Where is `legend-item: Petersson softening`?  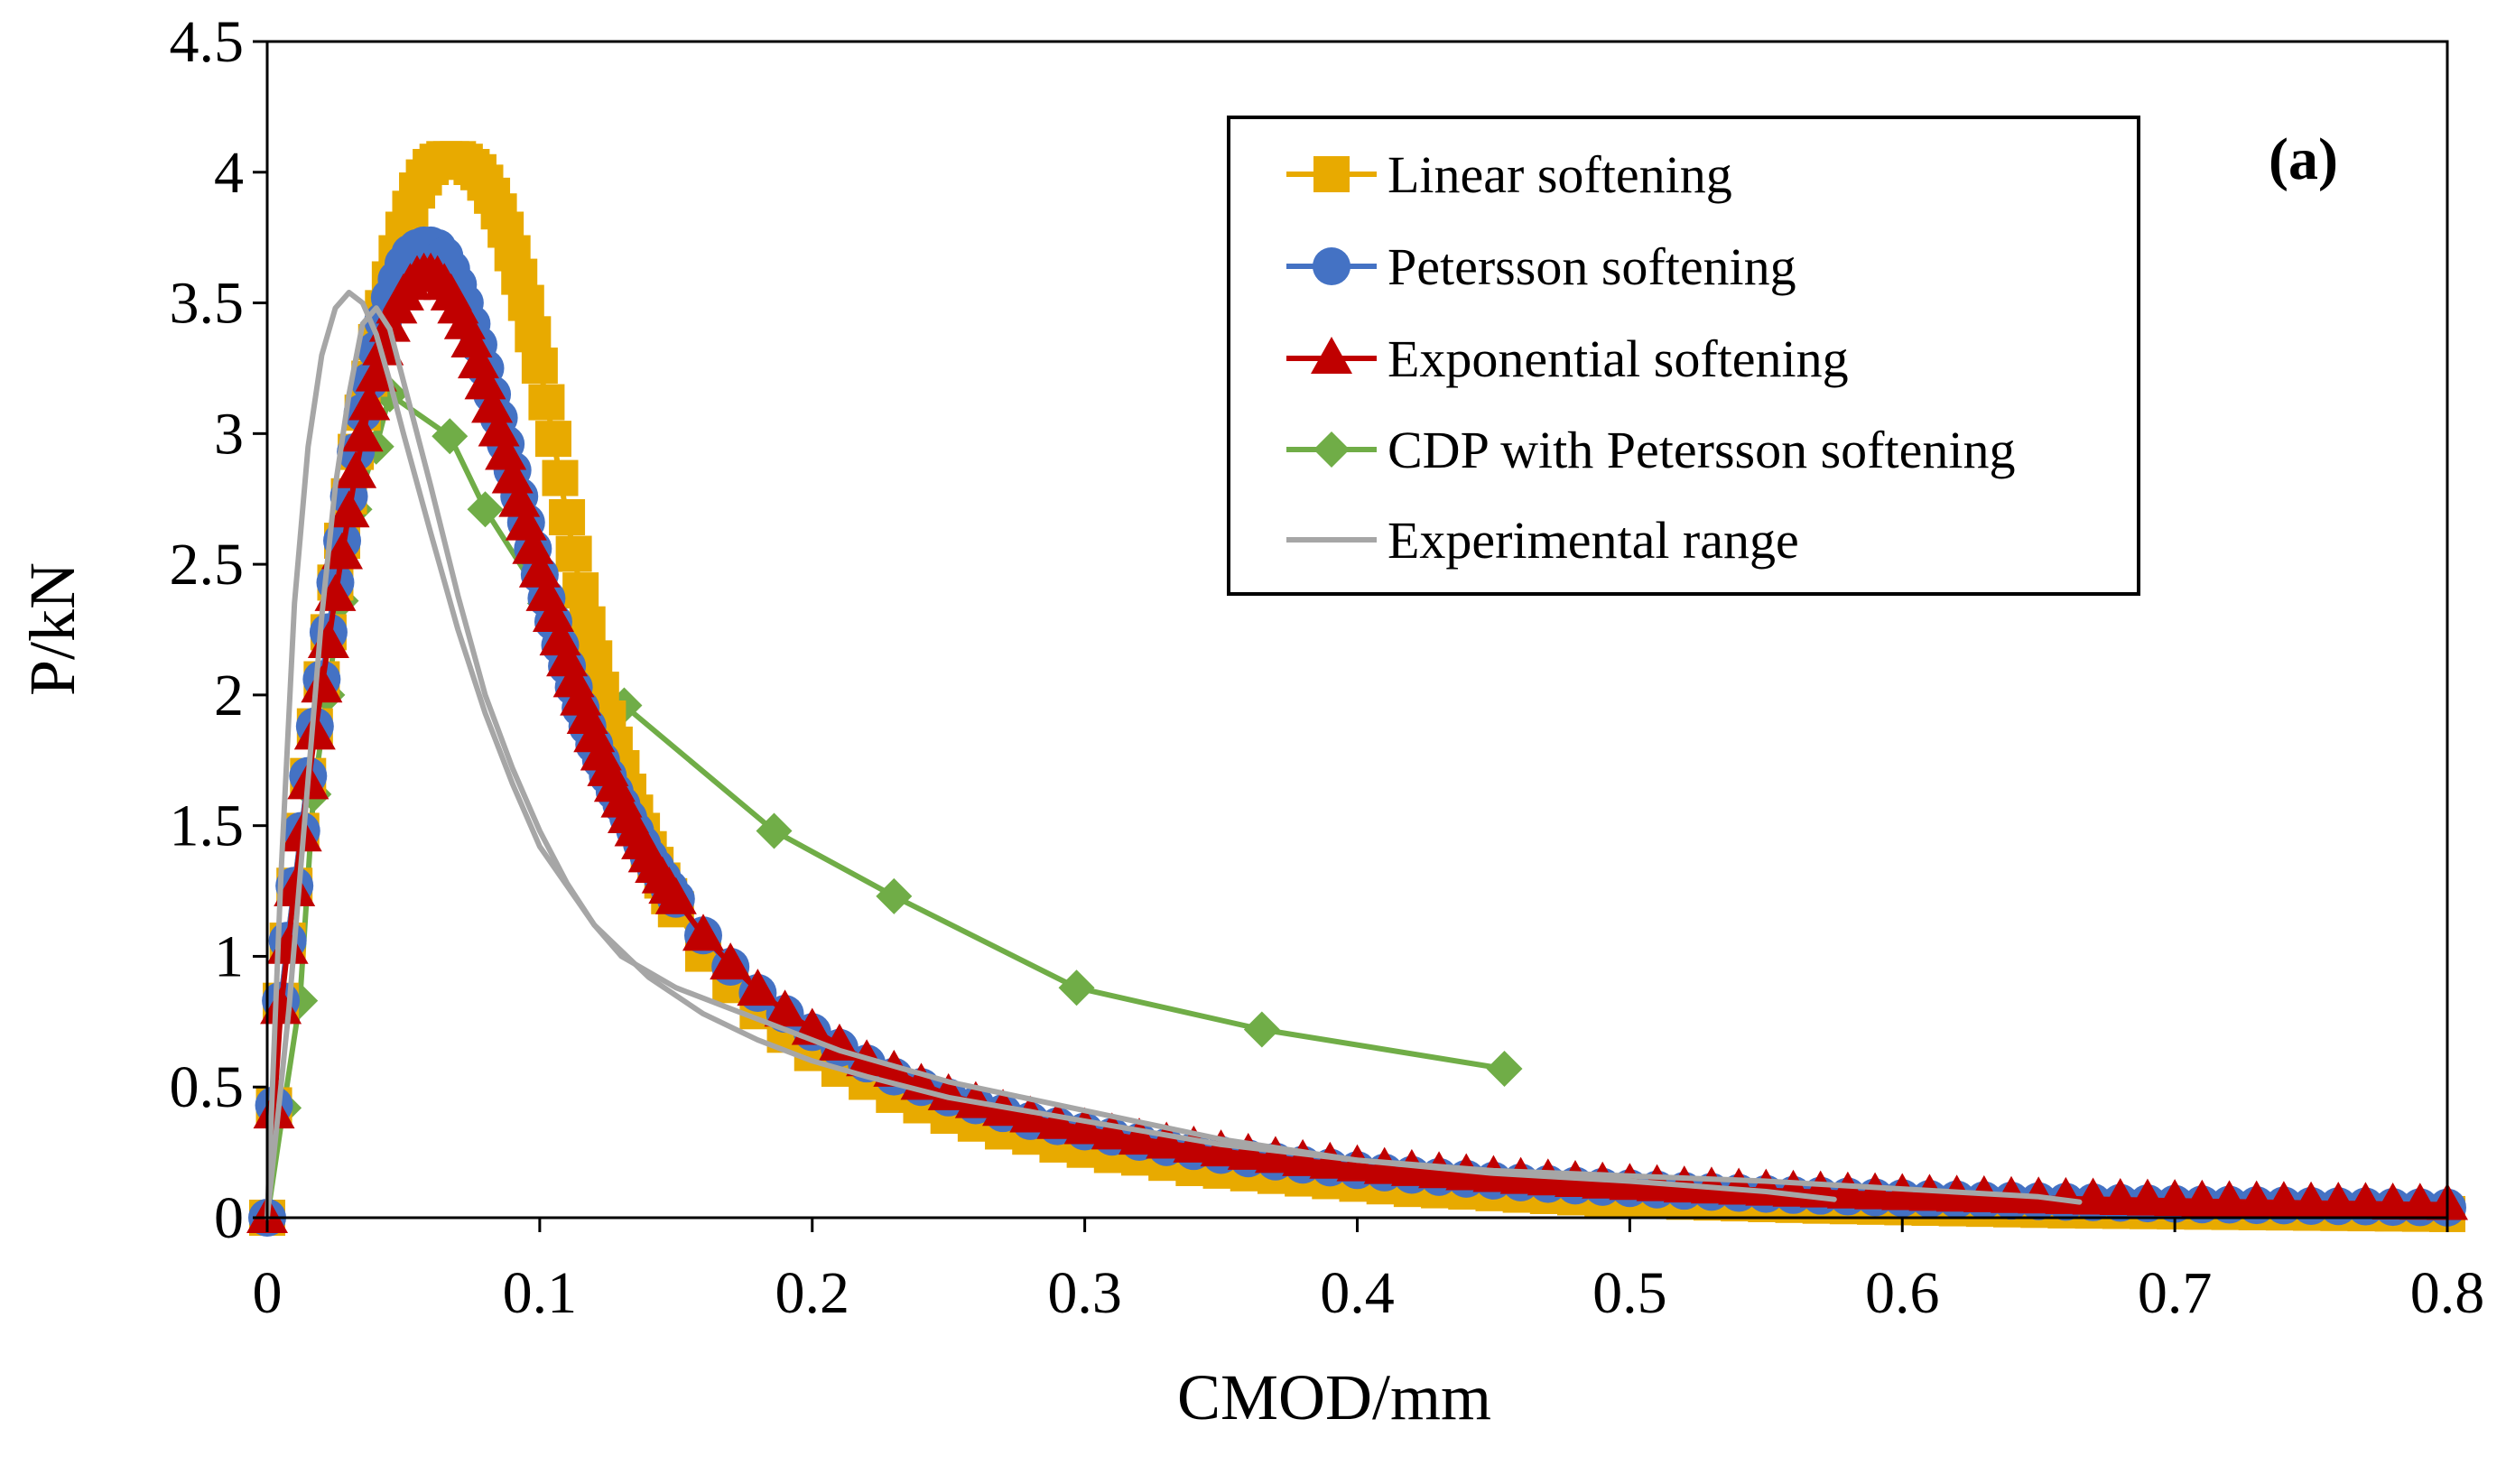
legend-item: Petersson softening is located at coordinates (1541, 266).